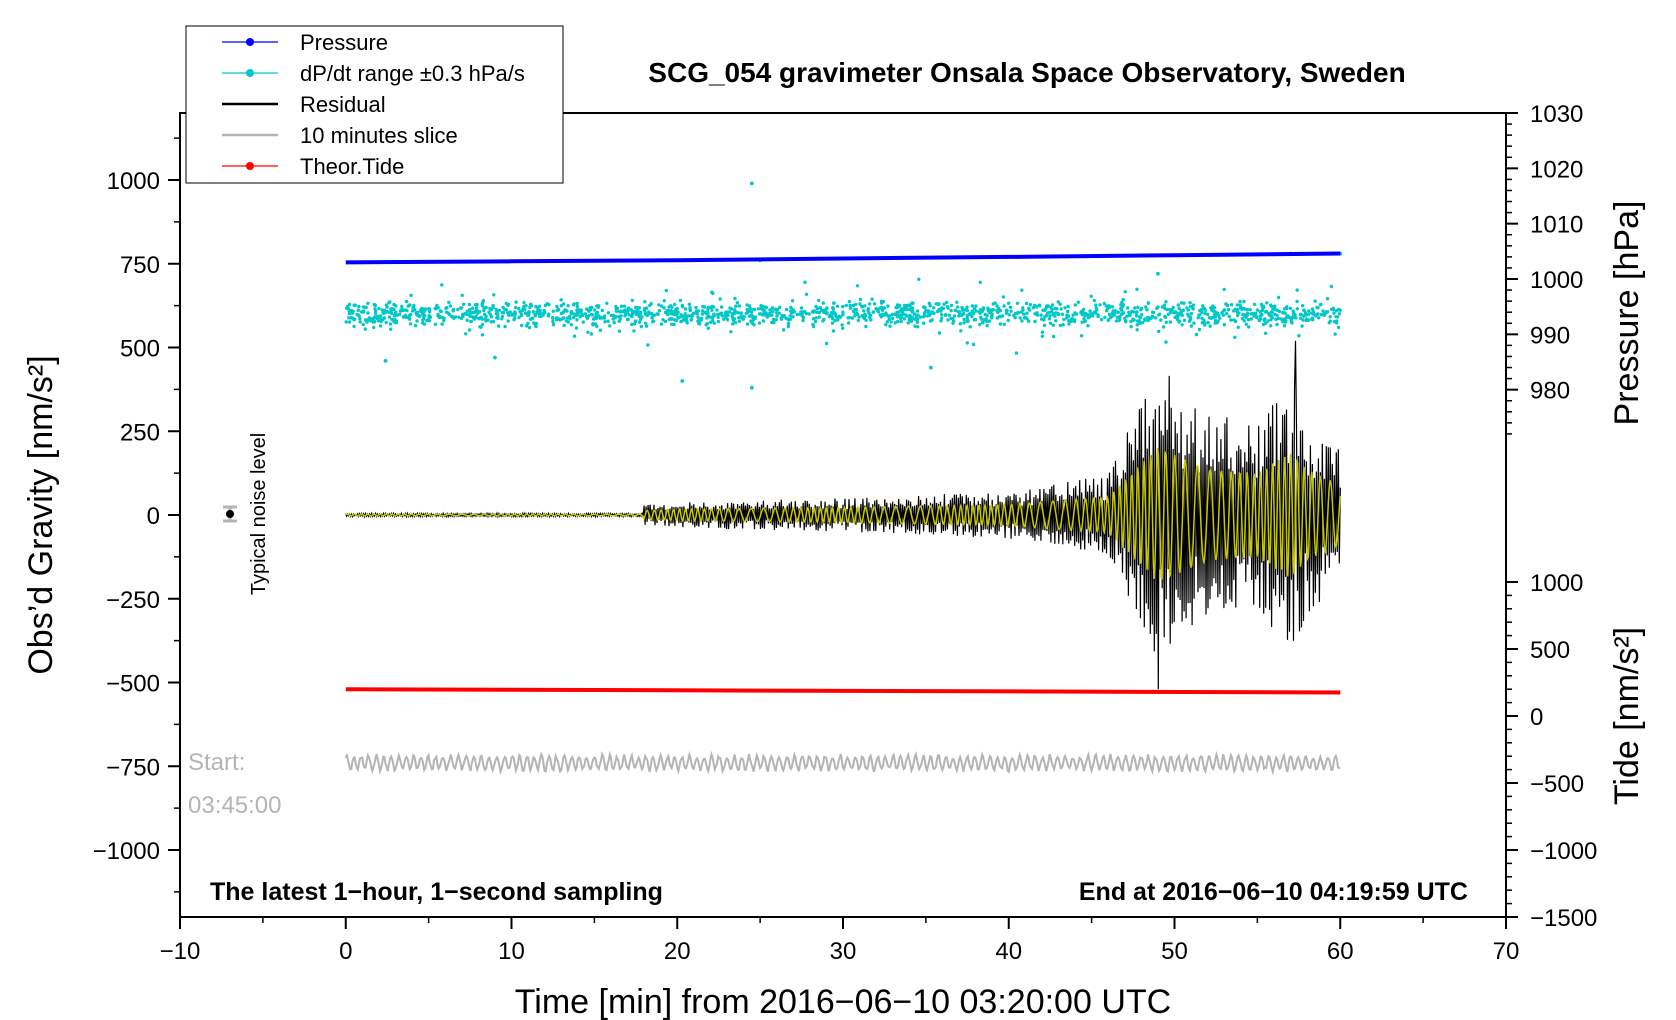  Describe the element at coordinates (677, 951) in the screenshot. I see `x-tick-label: 20` at that location.